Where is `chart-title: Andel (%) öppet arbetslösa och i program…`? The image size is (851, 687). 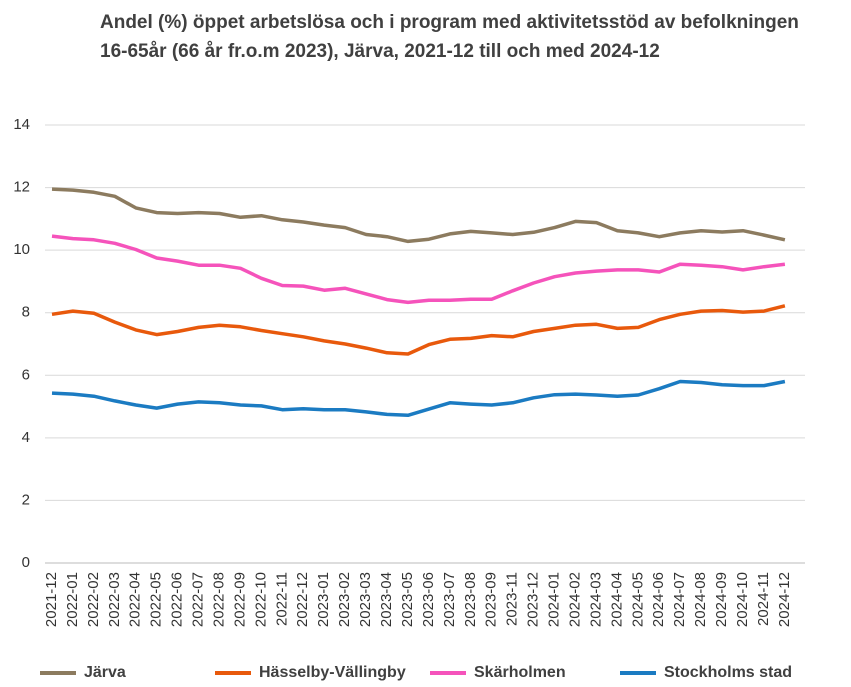 chart-title: Andel (%) öppet arbetslösa och i program… is located at coordinates (449, 37).